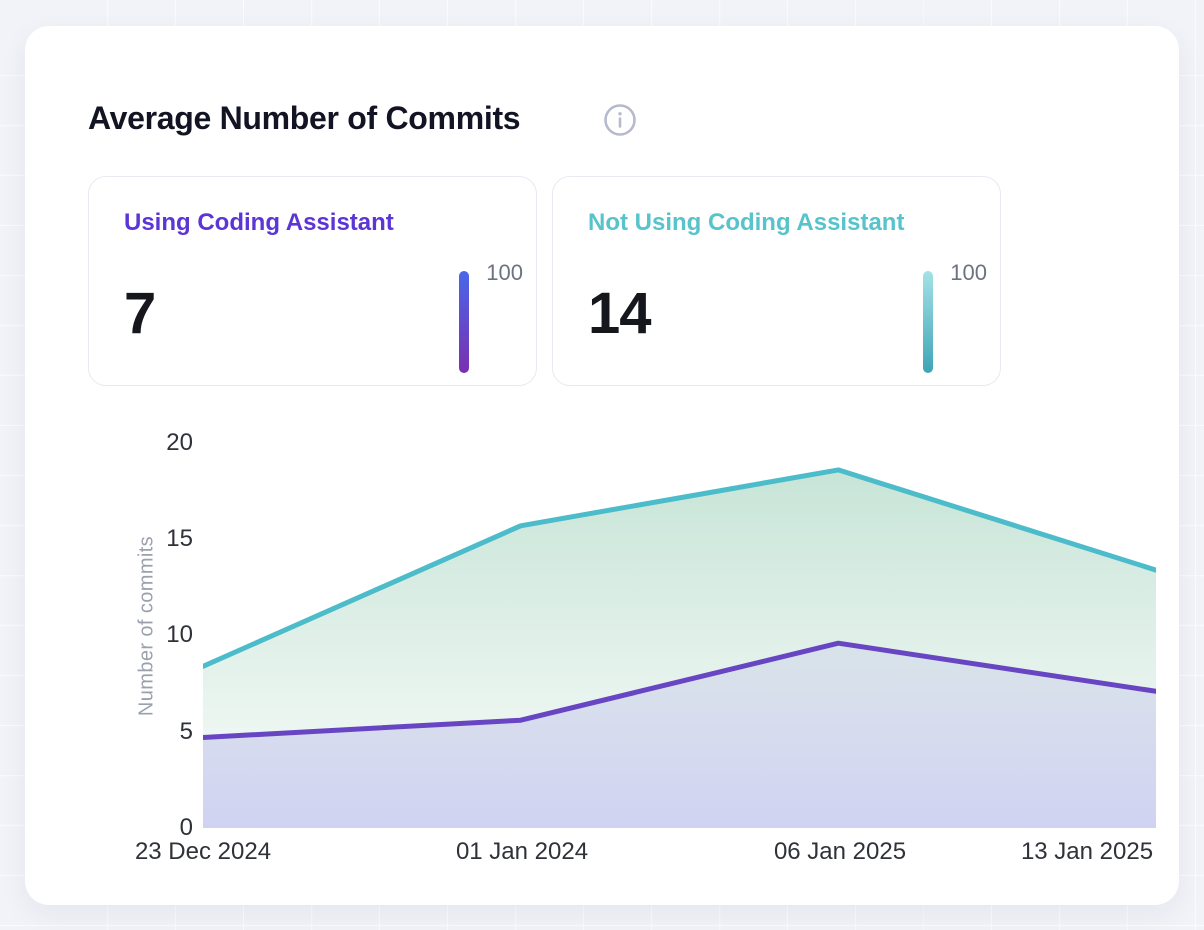  What do you see at coordinates (1087, 851) in the screenshot?
I see `x-tick-3: 13 Jan 2025` at bounding box center [1087, 851].